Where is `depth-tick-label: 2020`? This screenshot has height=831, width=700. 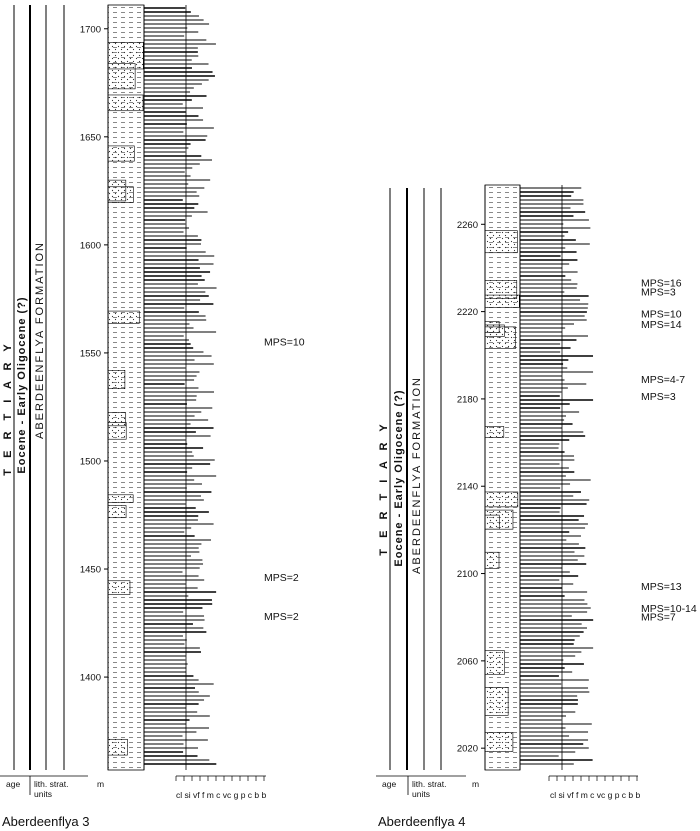
depth-tick-label: 2020 is located at coordinates (467, 749).